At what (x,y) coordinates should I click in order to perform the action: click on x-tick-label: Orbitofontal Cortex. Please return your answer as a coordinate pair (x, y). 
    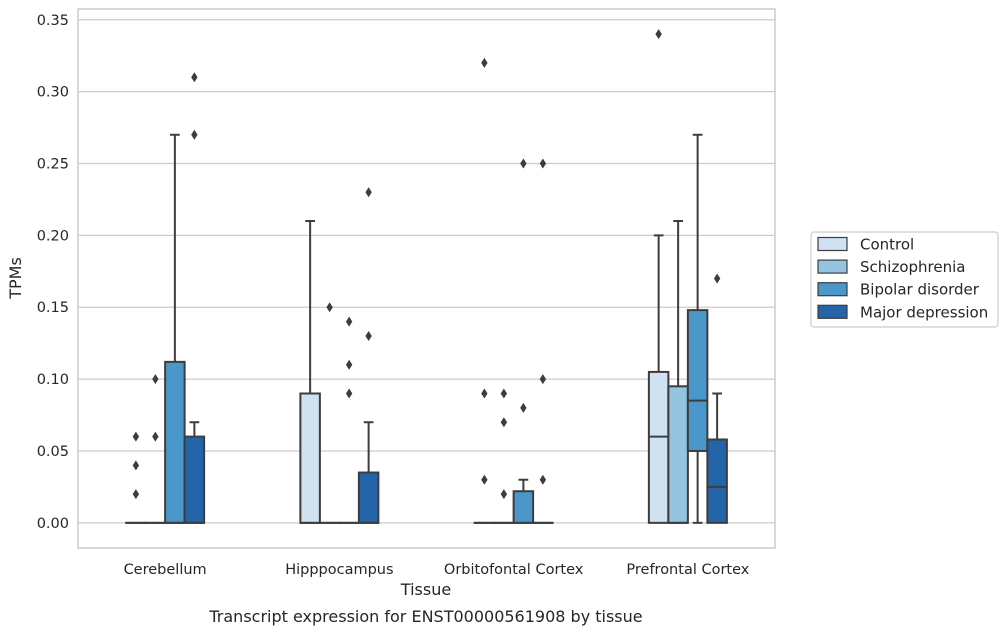
    Looking at the image, I should click on (514, 570).